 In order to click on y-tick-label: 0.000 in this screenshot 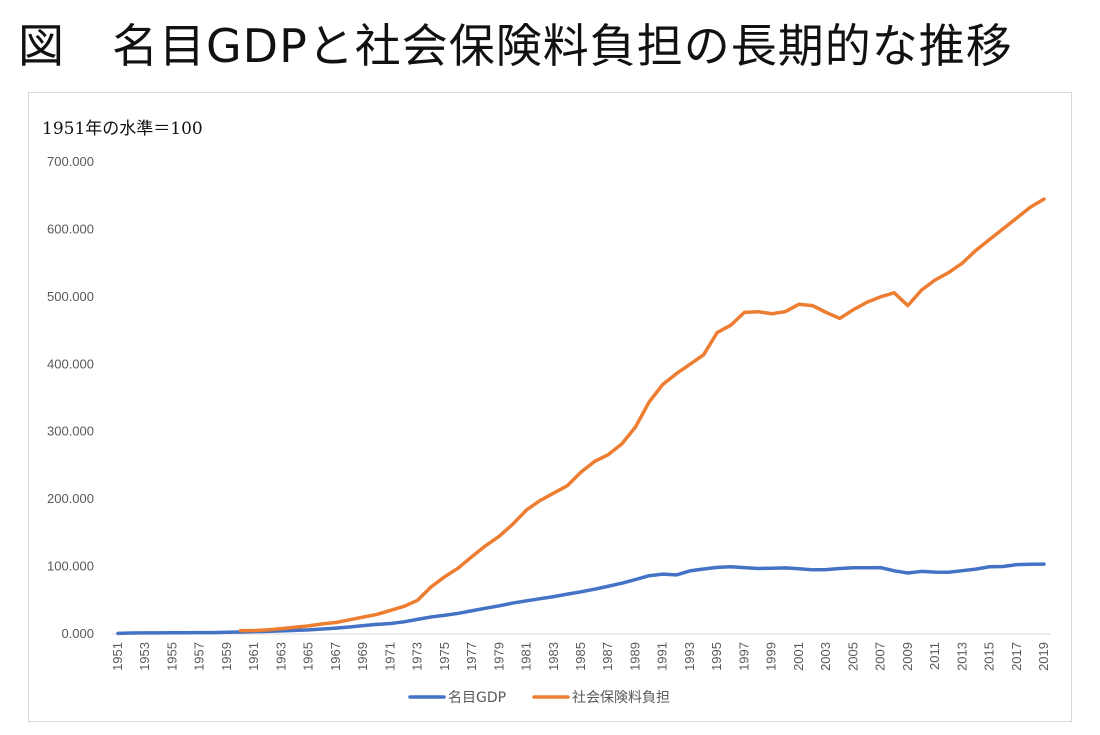, I will do `click(77, 633)`.